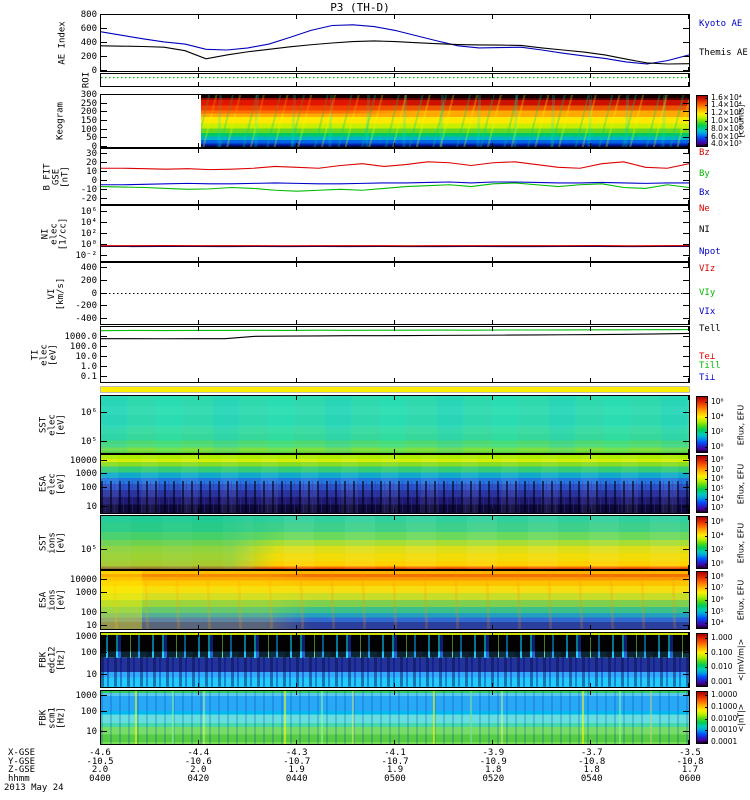 The width and height of the screenshot is (750, 800). I want to click on axis-row-y-gse: Y-GSE -10.5 -10.6 -10.7 -10.7 -10.9 -10.8 -10.8, so click(375, 762).